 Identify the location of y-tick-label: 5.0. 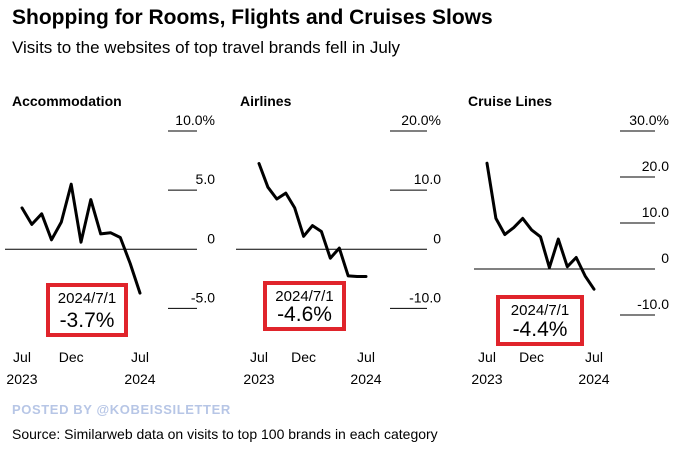
(206, 179).